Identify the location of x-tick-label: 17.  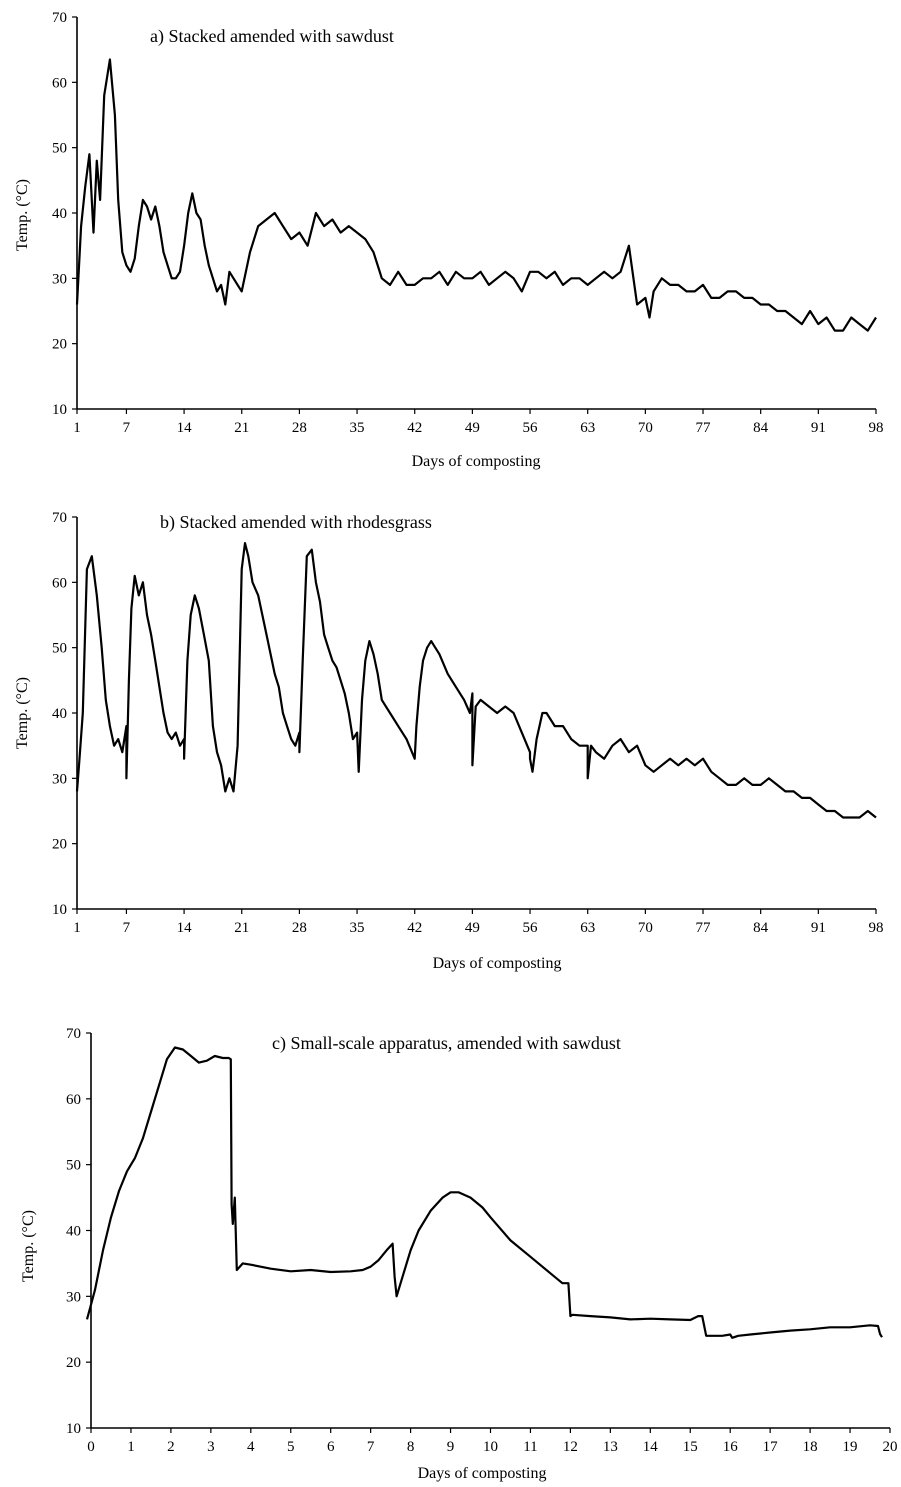
(771, 1447).